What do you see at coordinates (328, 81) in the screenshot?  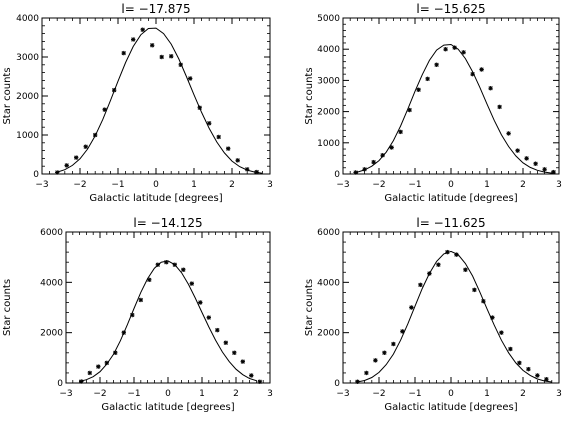 I see `y-tick-label: 3000` at bounding box center [328, 81].